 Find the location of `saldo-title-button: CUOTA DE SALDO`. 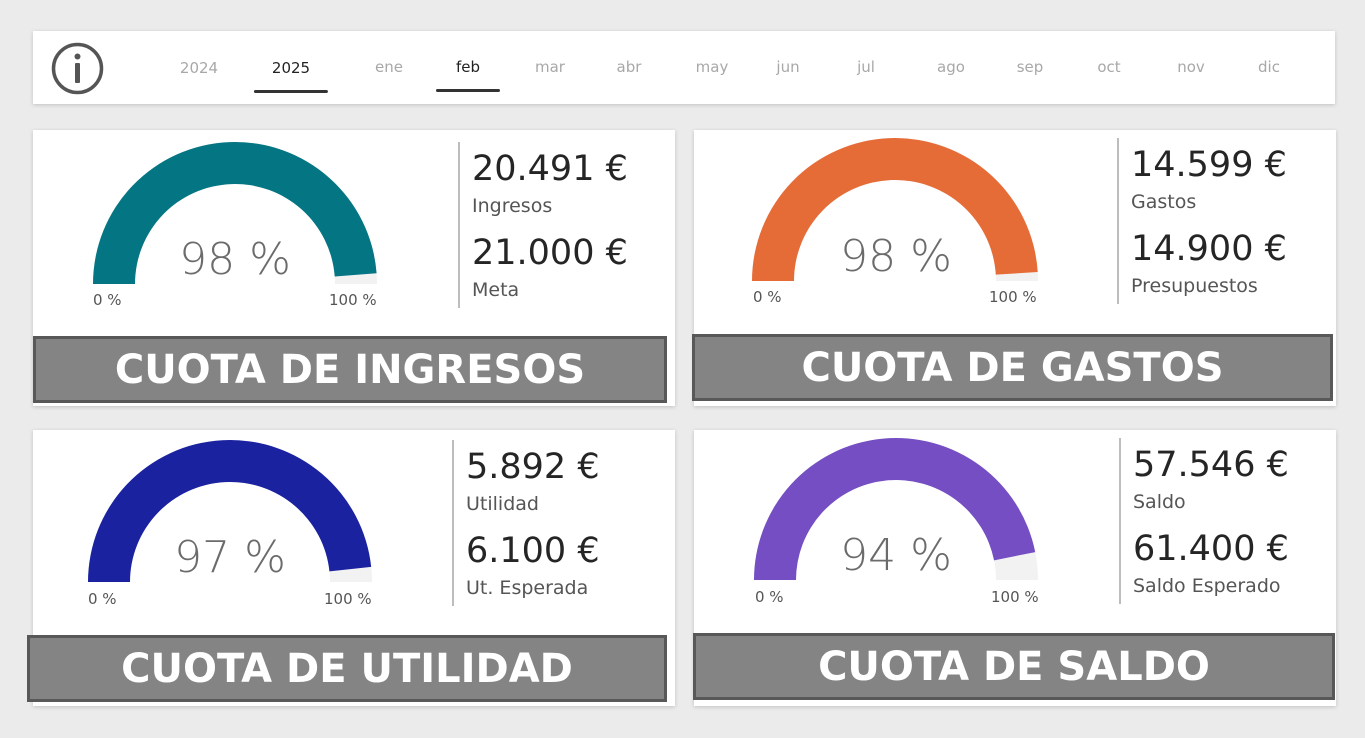

saldo-title-button: CUOTA DE SALDO is located at coordinates (1014, 666).